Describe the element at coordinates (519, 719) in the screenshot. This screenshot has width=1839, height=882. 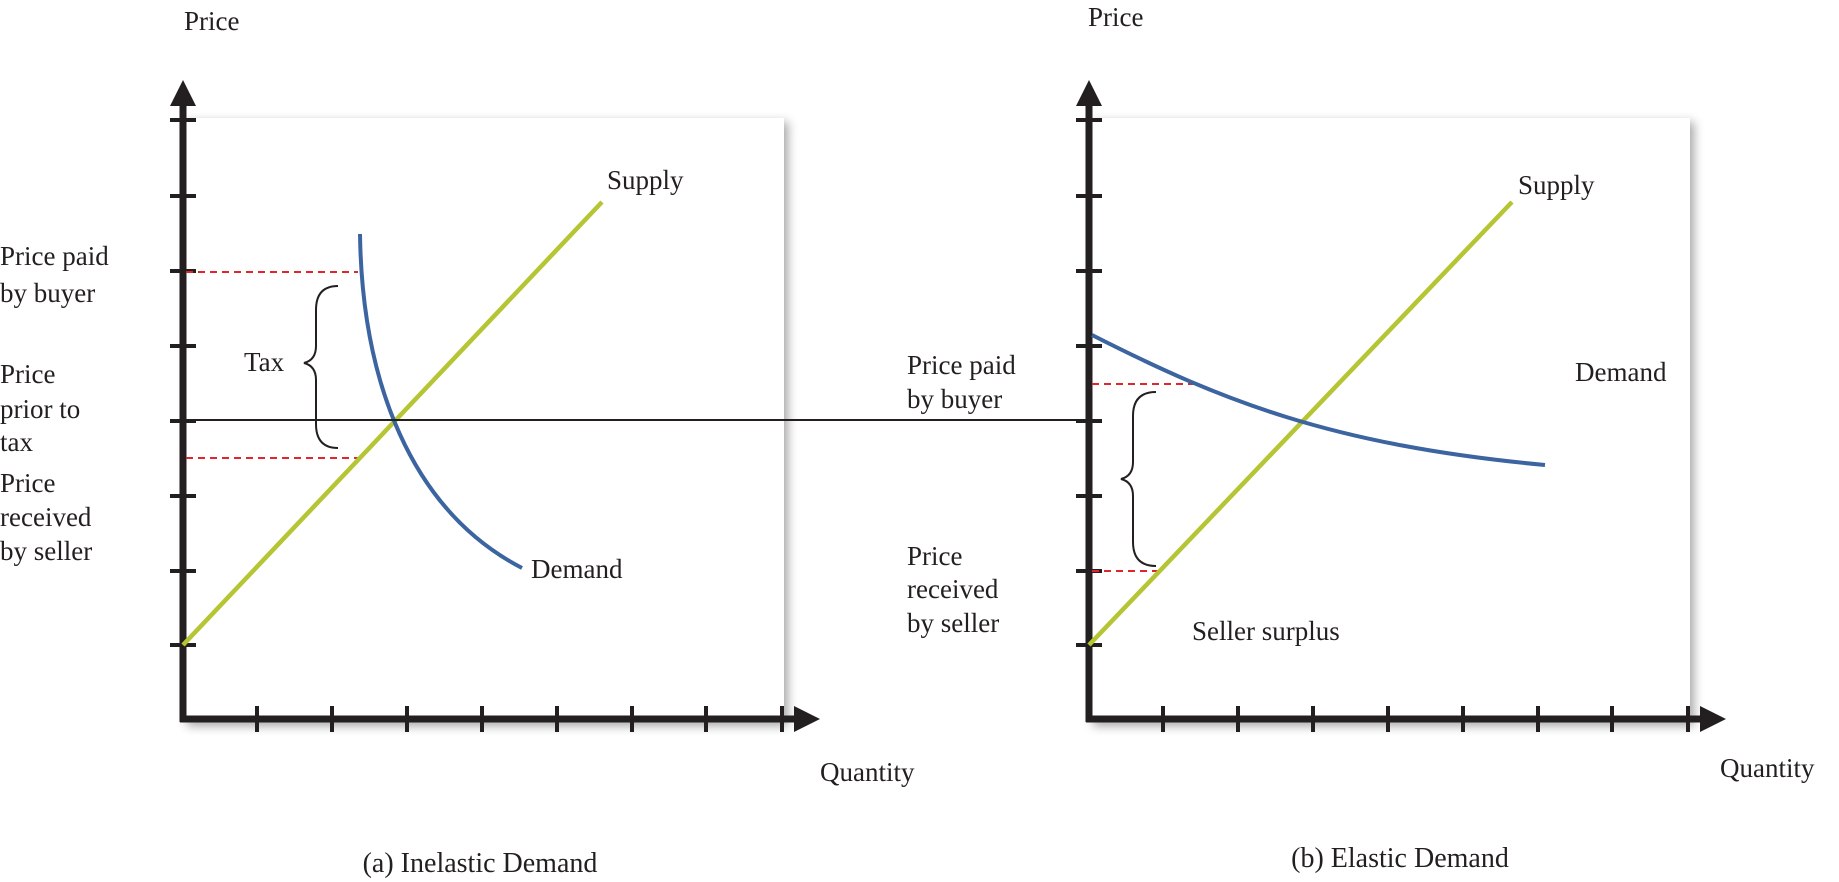
I see `x-ticks-a` at that location.